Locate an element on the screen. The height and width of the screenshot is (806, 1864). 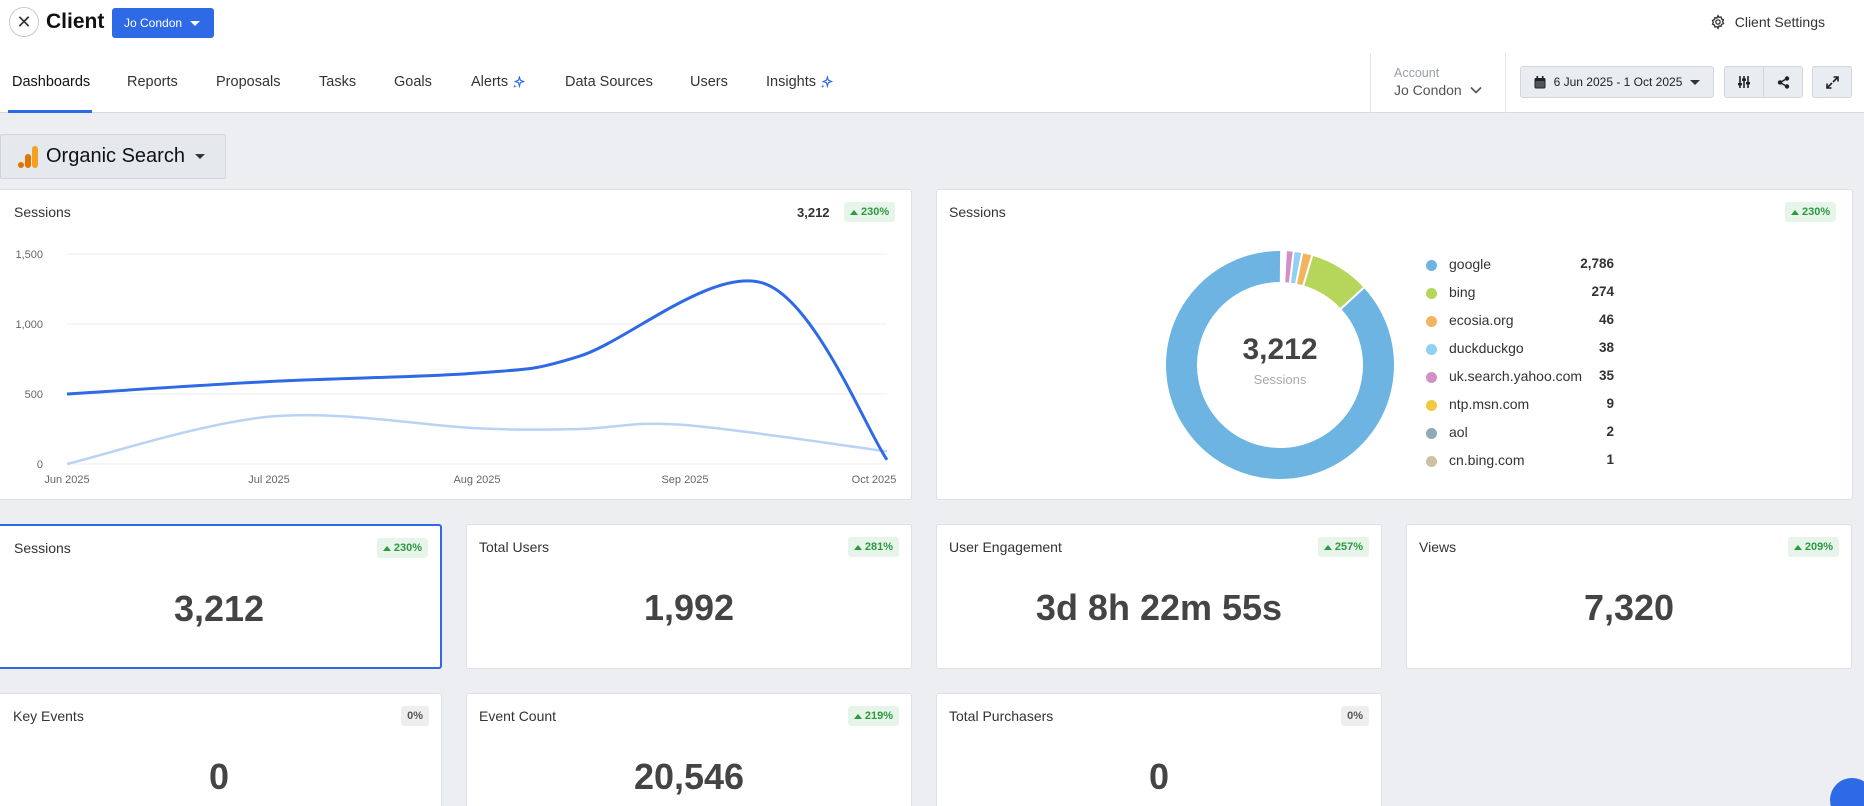
tab-alerts: Alerts is located at coordinates (498, 82).